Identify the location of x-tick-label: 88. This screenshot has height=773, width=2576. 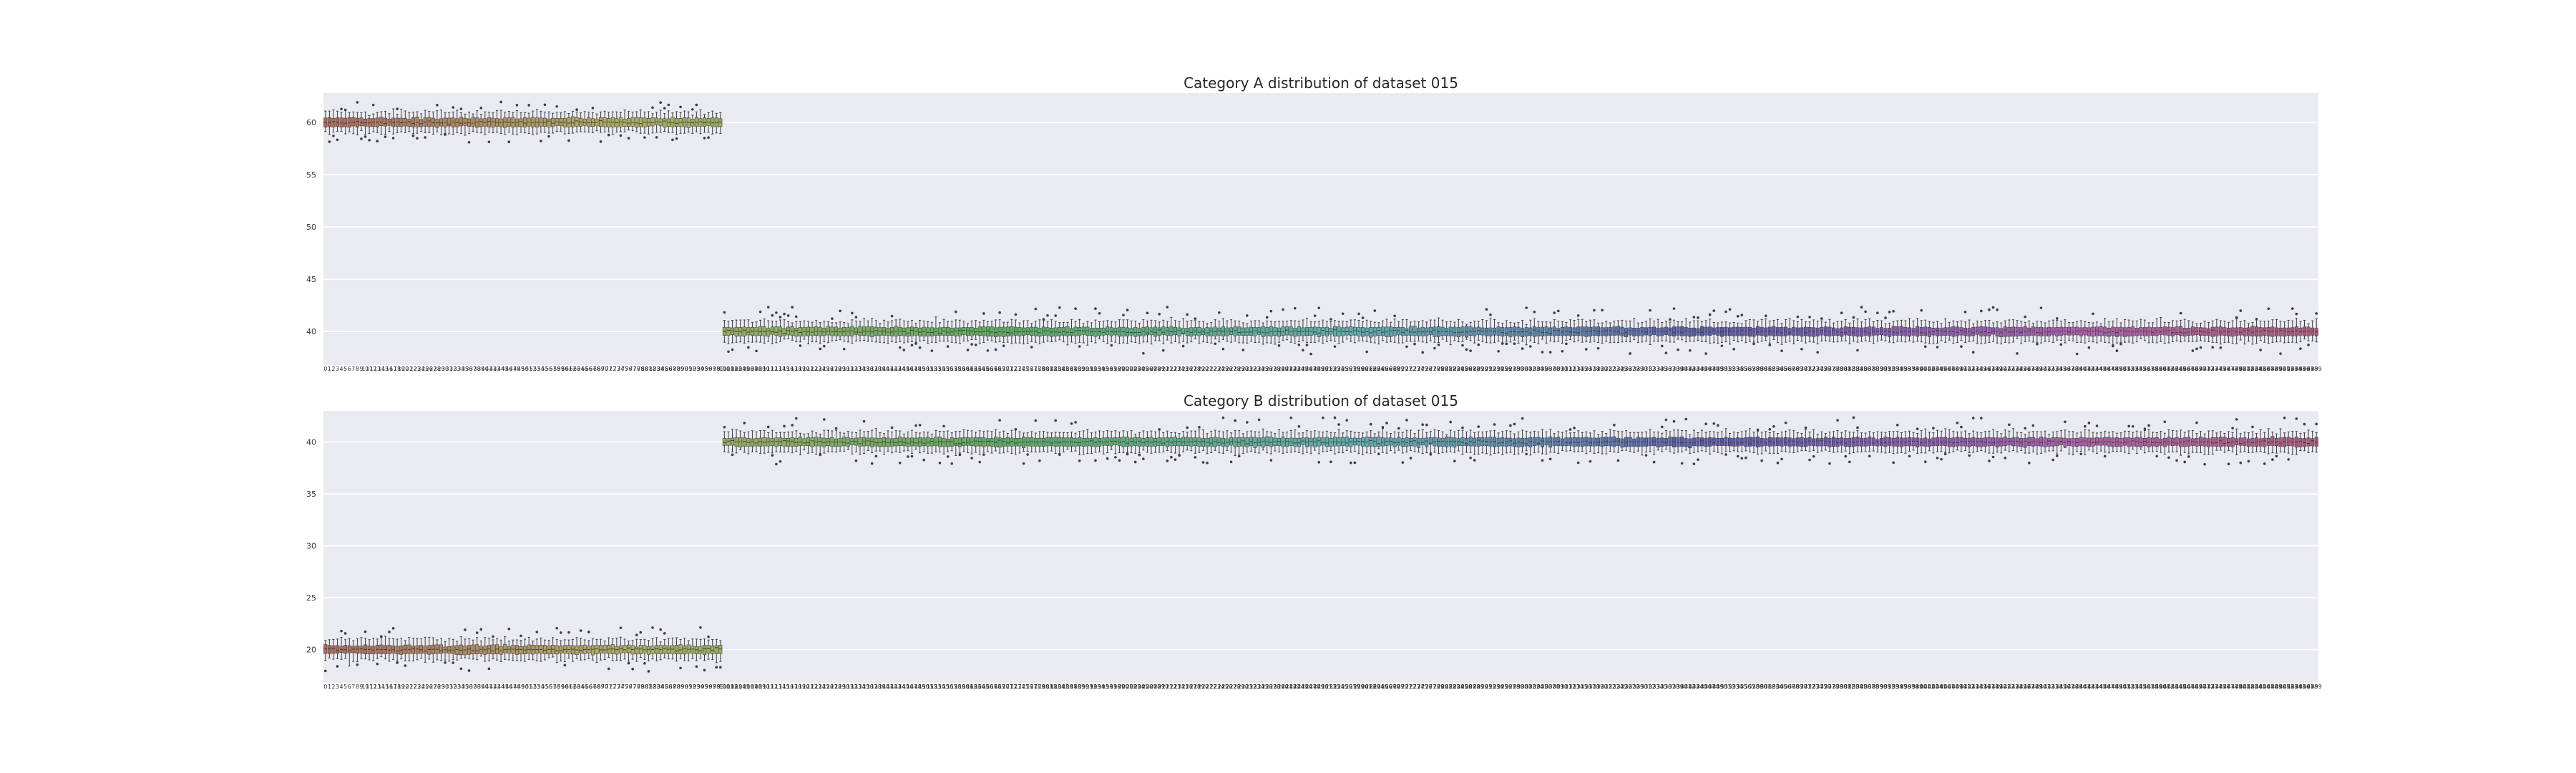
(676, 369).